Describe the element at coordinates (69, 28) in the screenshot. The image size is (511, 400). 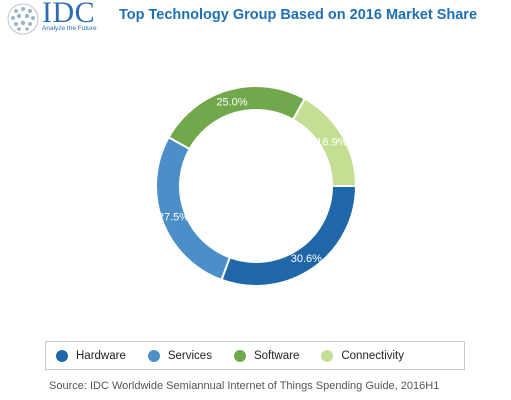
I see `logo-tagline: Analyze the Future` at that location.